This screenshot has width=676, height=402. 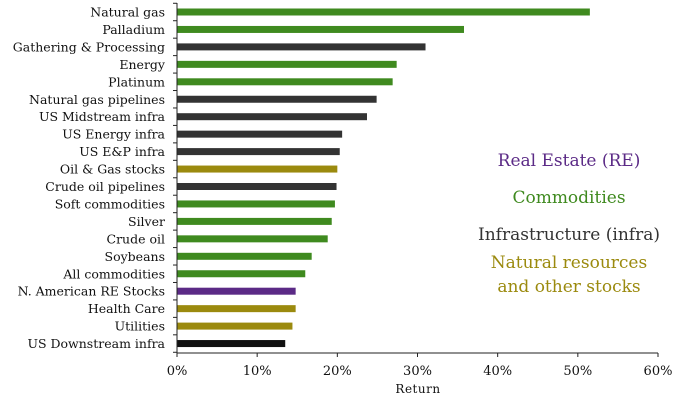 I want to click on category-label: Oil & Gas stocks, so click(x=112, y=169).